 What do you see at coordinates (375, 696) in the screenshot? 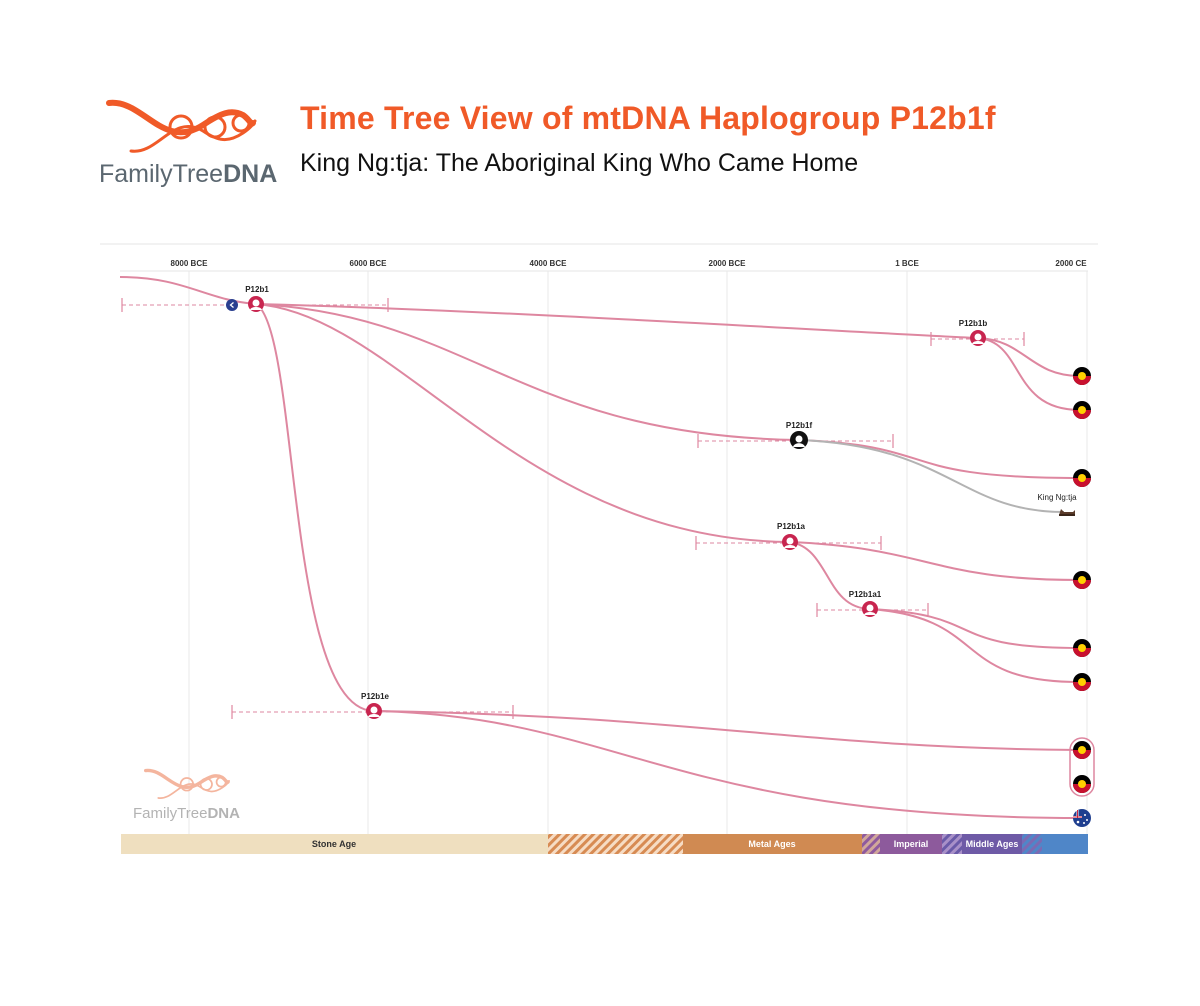
I see `node-label-p12b1e: P12b1e` at bounding box center [375, 696].